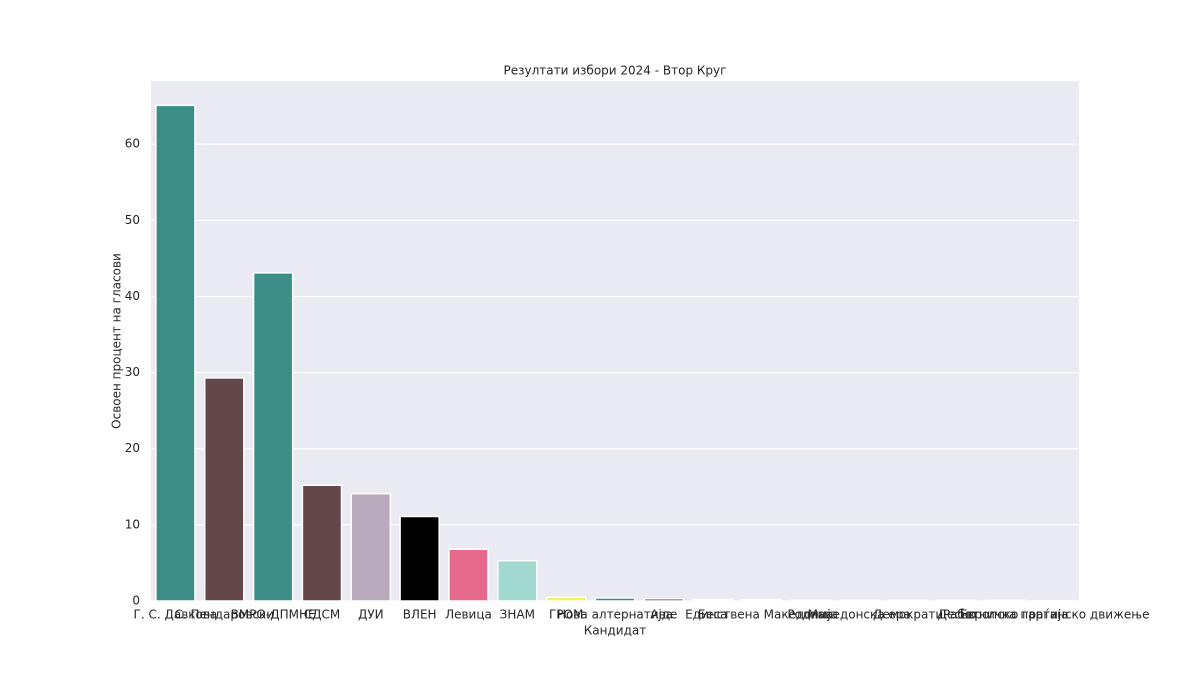  Describe the element at coordinates (468, 615) in the screenshot. I see `x-tick-label: Левица` at that location.